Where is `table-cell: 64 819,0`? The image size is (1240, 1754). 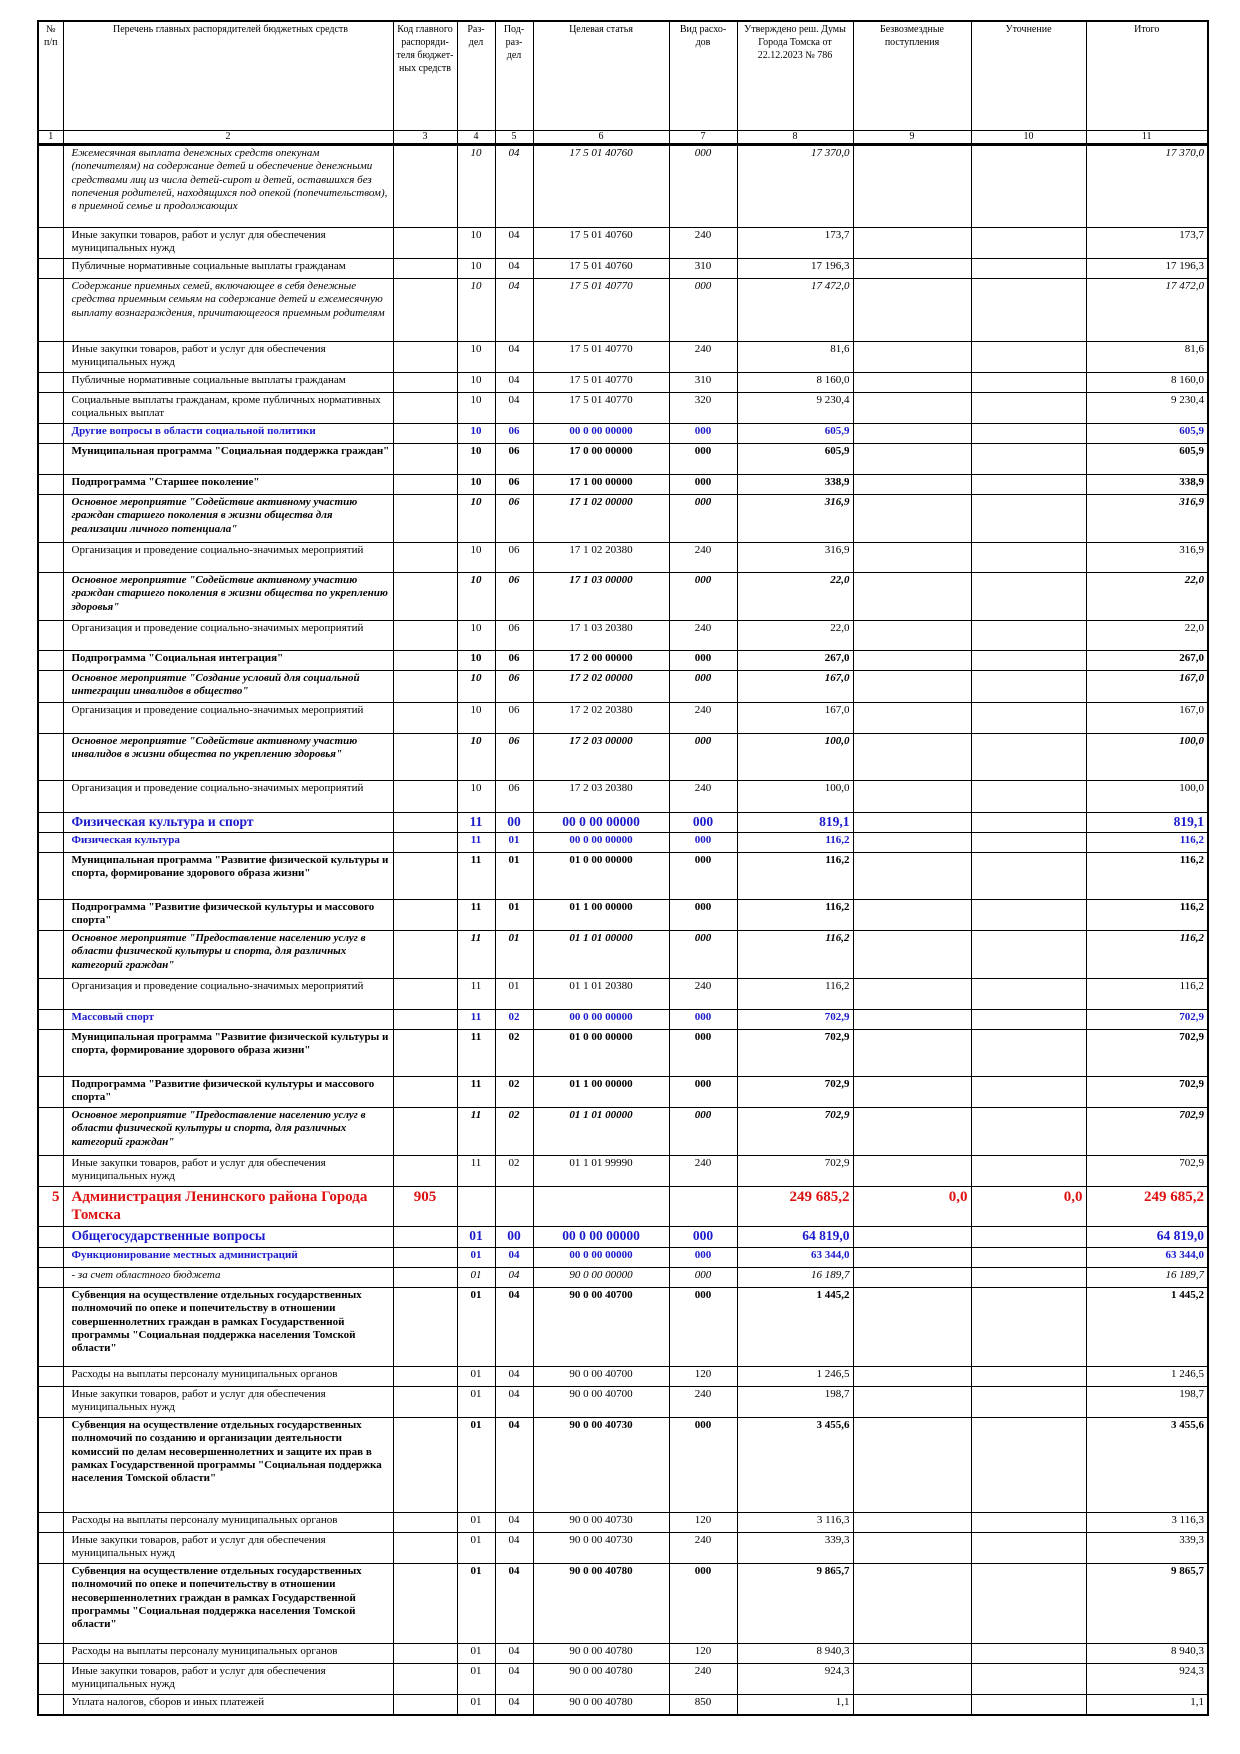
table-cell: 64 819,0 is located at coordinates (795, 1236).